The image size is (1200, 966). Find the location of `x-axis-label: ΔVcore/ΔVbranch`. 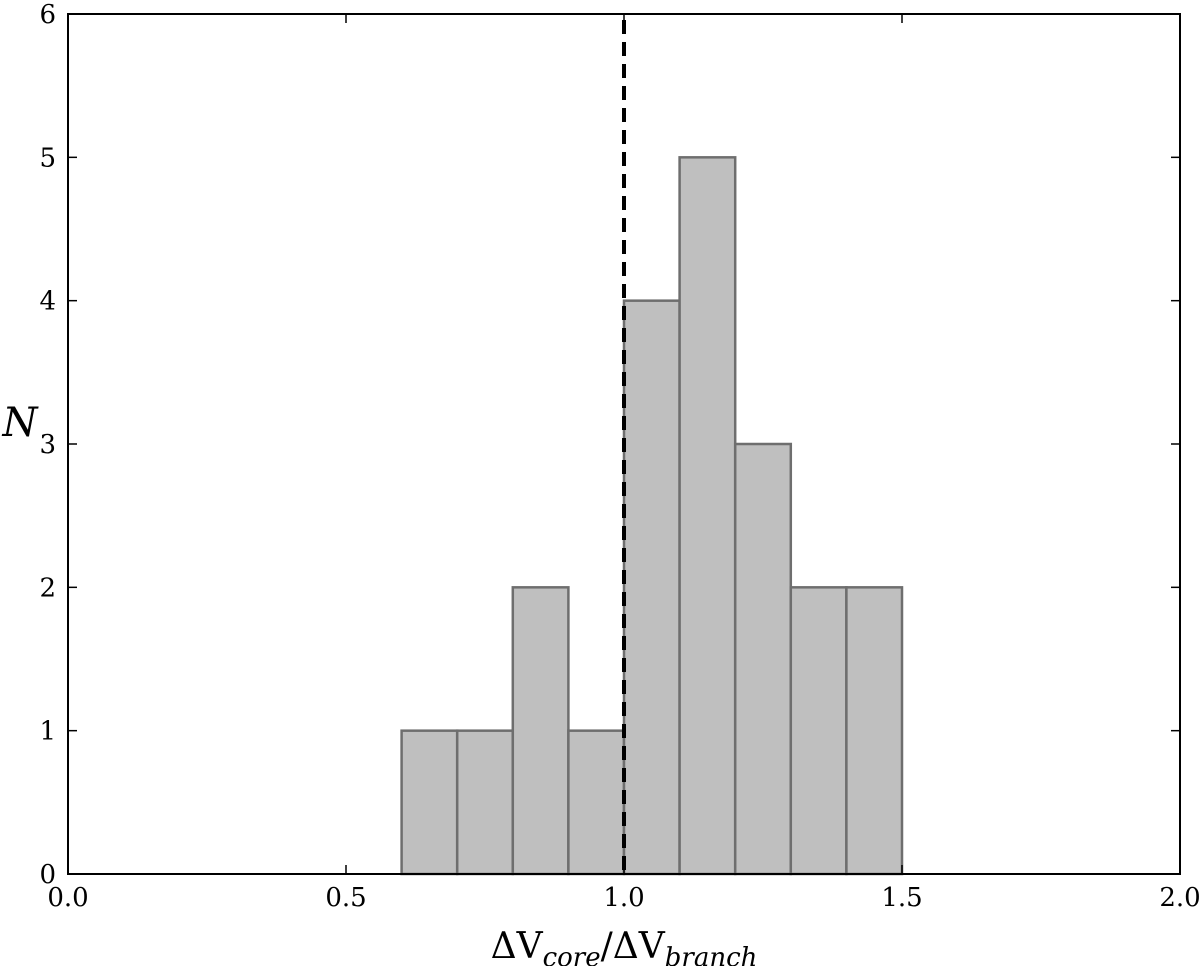

x-axis-label: ΔVcore/ΔVbranch is located at coordinates (624, 946).